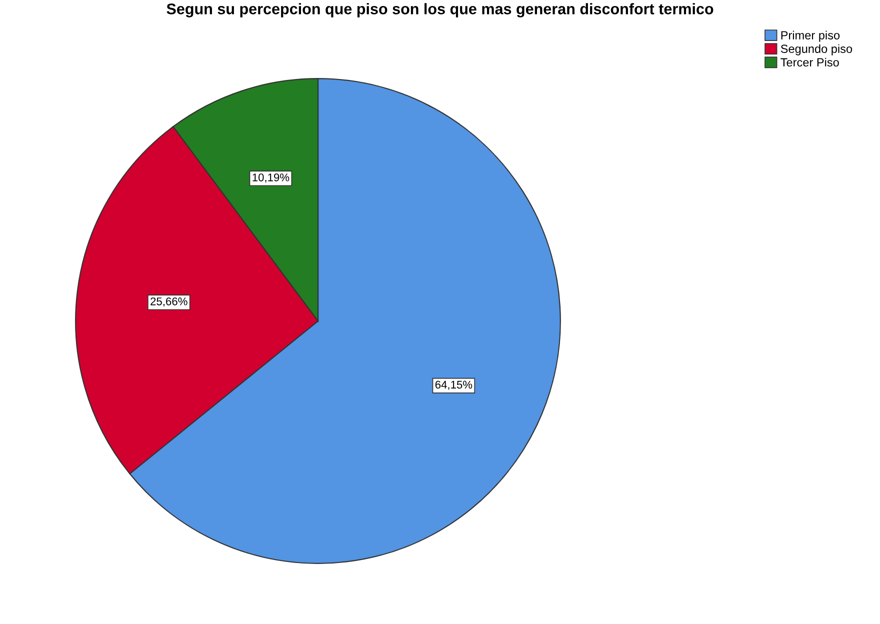  I want to click on data-label: 64,15%, so click(453, 385).